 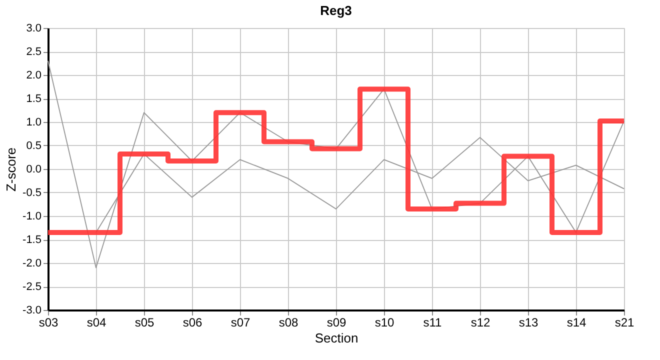 I want to click on x-tick-label: s05, so click(x=144, y=323).